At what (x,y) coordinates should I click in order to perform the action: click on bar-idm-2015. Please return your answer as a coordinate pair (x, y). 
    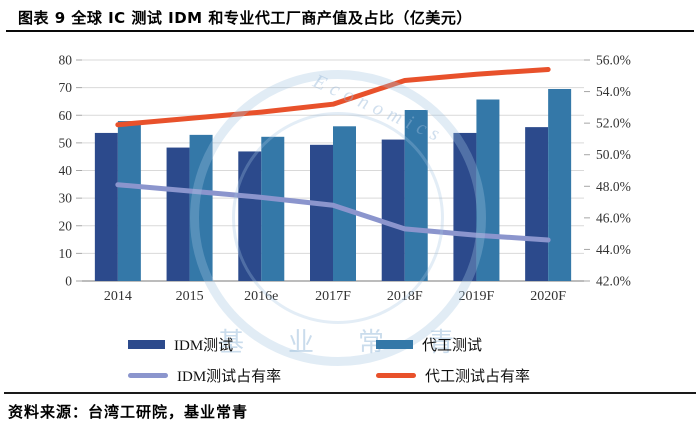
    Looking at the image, I should click on (178, 214).